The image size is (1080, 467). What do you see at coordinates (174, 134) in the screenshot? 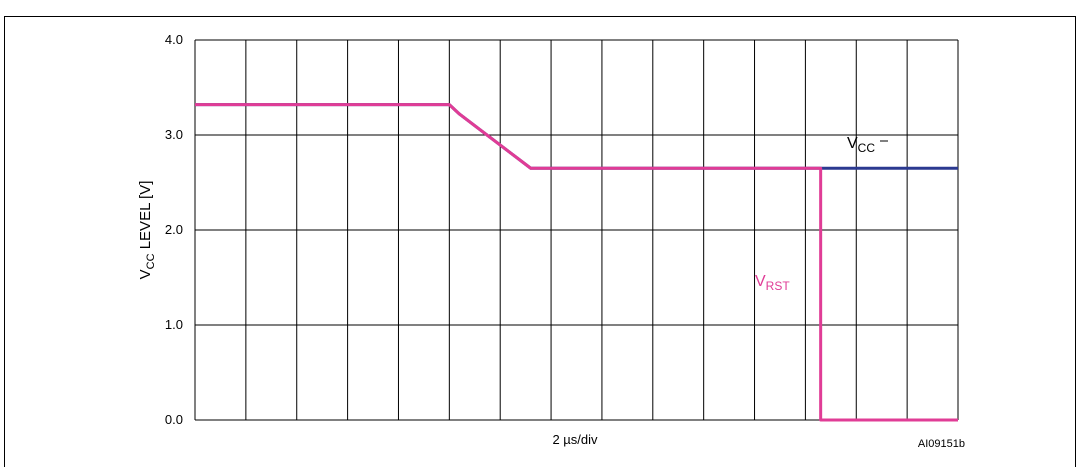
I see `y-tick-label: 3.0` at bounding box center [174, 134].